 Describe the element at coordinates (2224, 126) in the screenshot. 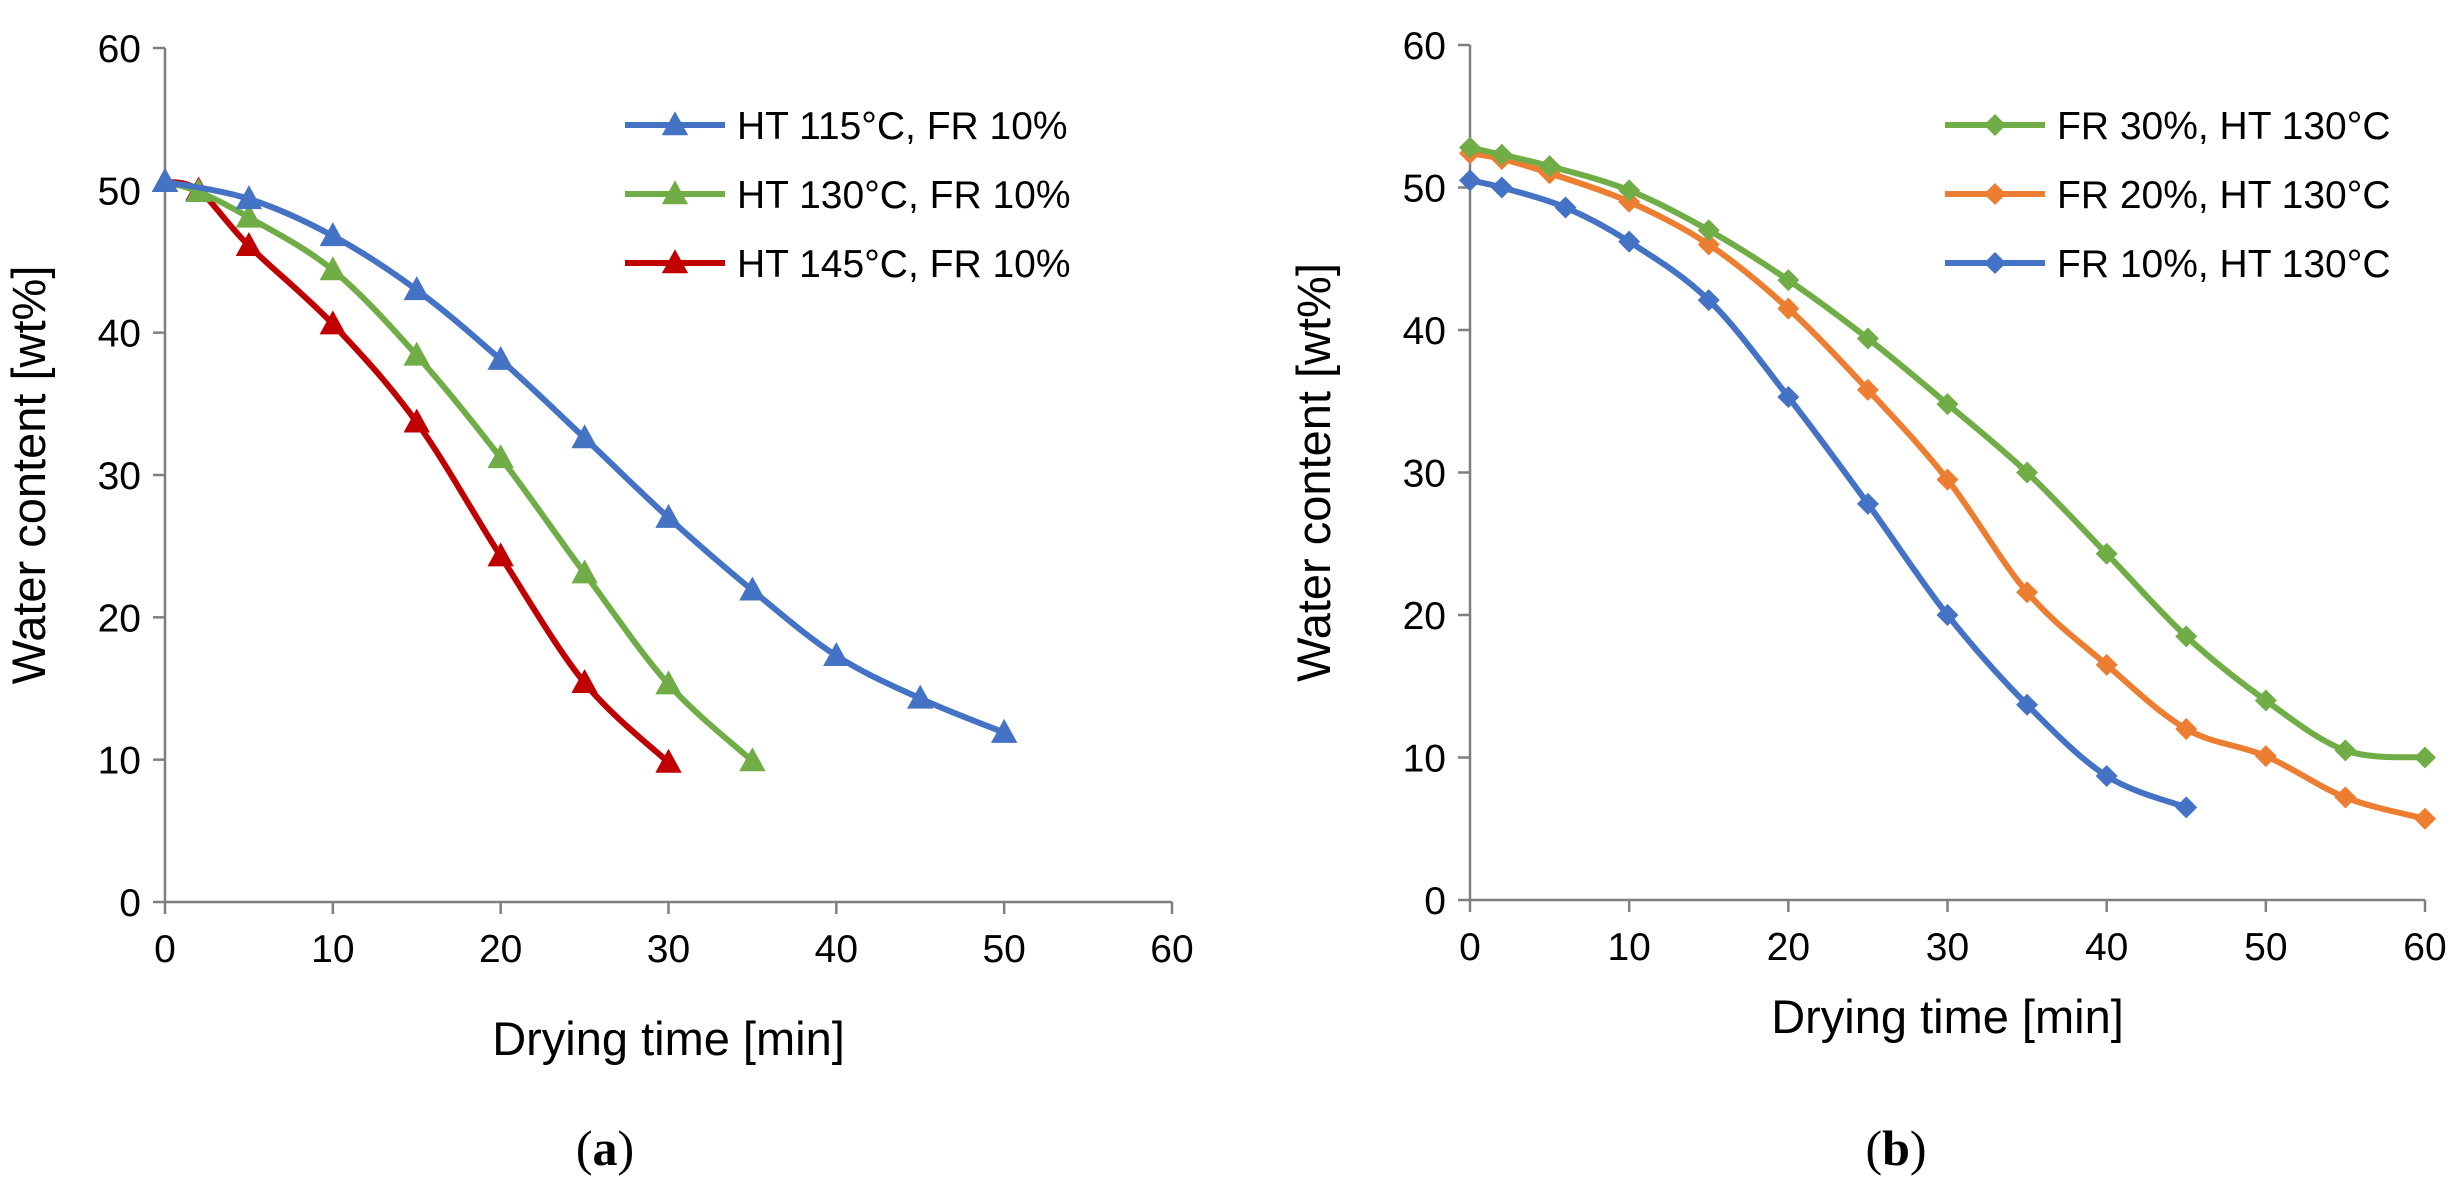

I see `legend-label: FR 30%, HT 130°C` at that location.